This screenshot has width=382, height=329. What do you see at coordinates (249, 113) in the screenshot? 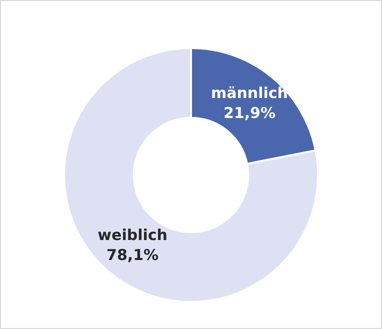
I see `data-label: 21,9%` at bounding box center [249, 113].